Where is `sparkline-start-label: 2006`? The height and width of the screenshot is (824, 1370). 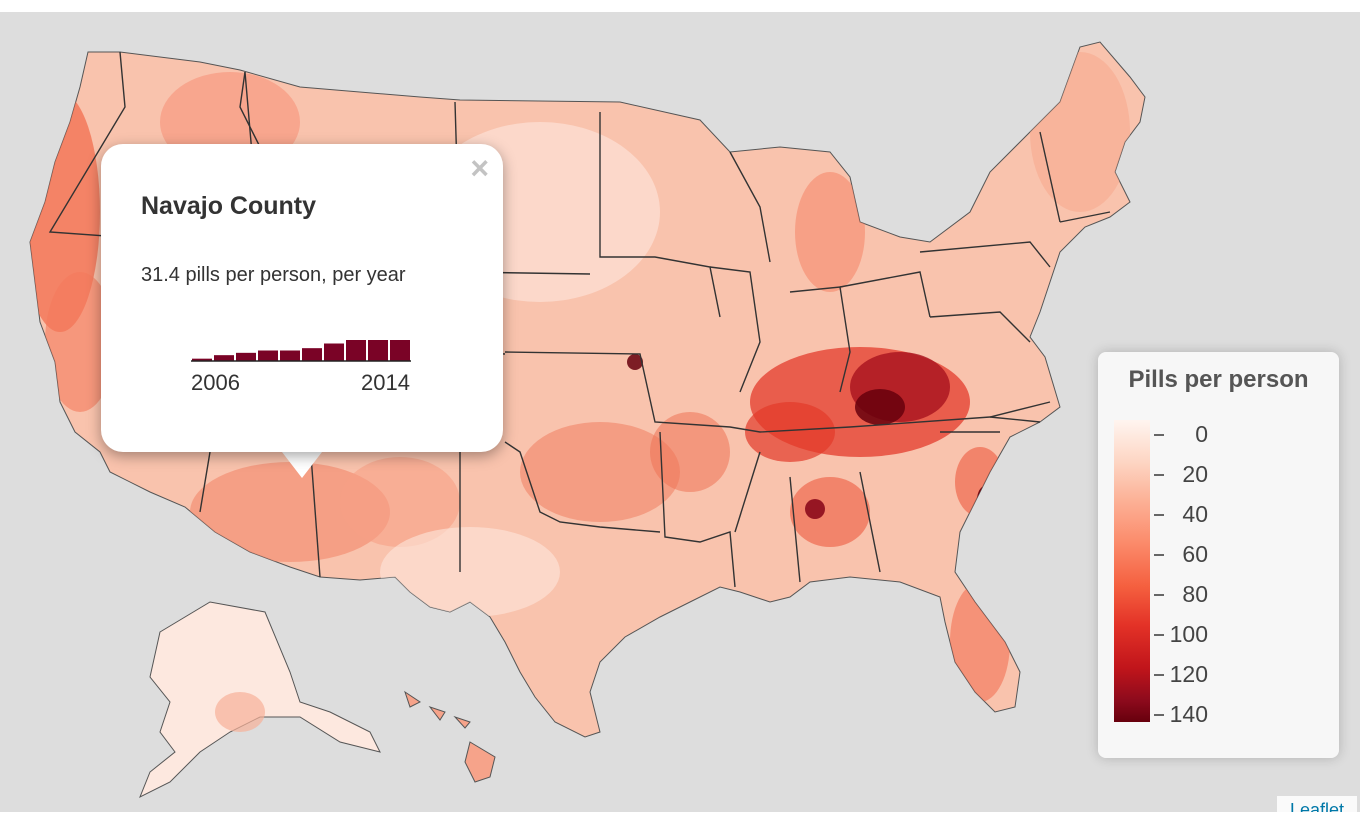
sparkline-start-label: 2006 is located at coordinates (215, 382).